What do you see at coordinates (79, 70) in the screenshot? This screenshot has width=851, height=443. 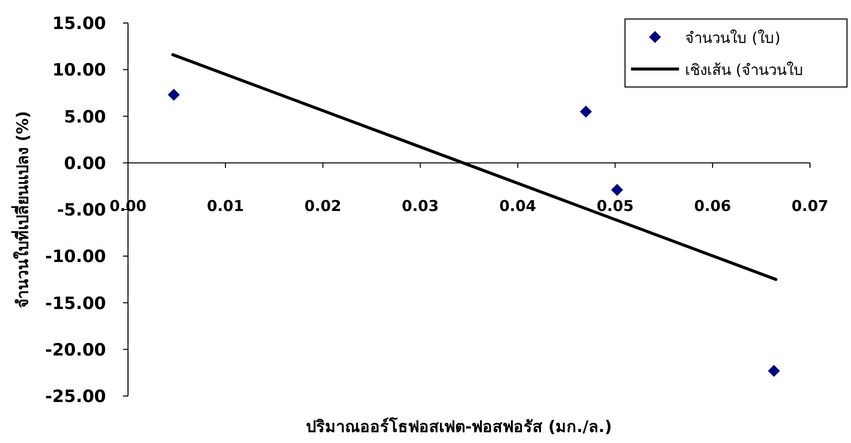 I see `y-tick-label: 10.00` at bounding box center [79, 70].